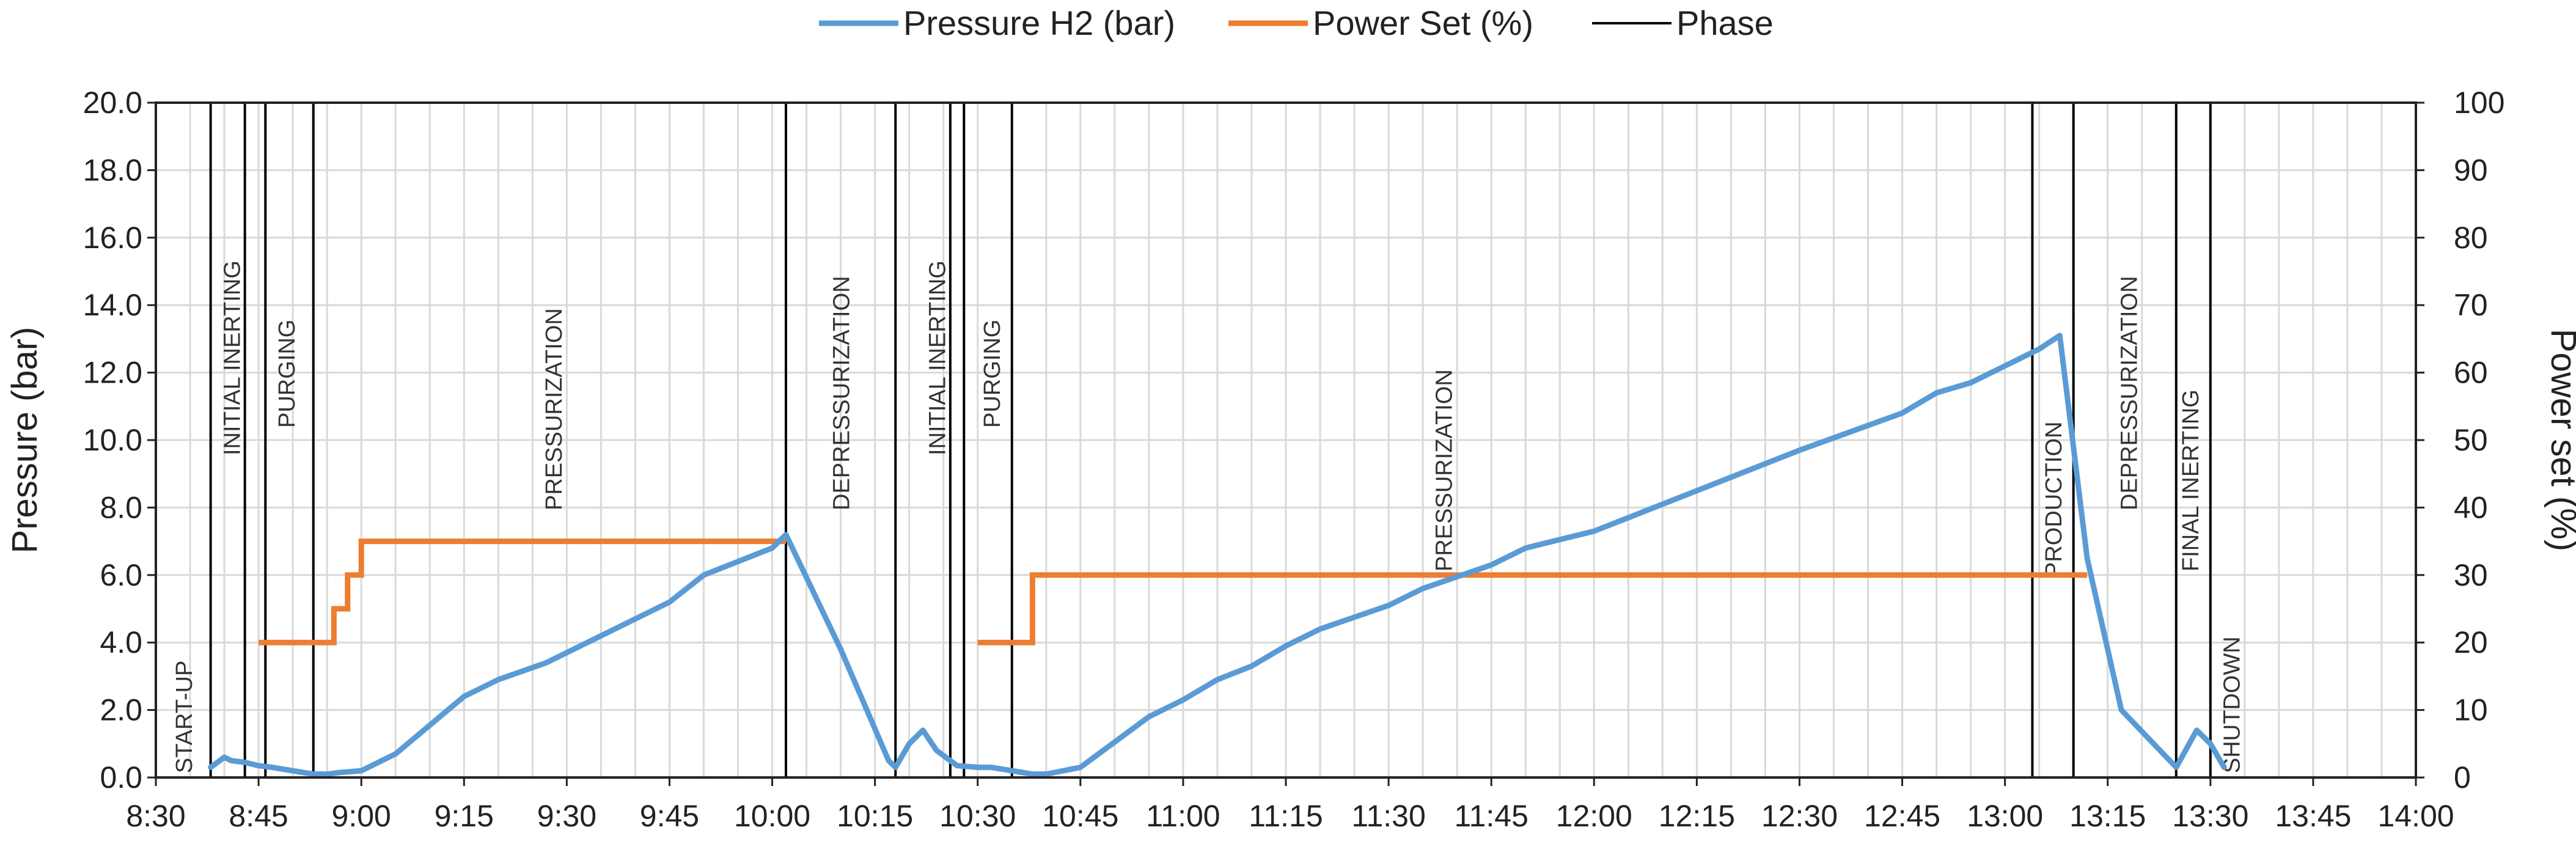 Image resolution: width=2576 pixels, height=849 pixels. I want to click on x-tick-label: 10:45, so click(1080, 816).